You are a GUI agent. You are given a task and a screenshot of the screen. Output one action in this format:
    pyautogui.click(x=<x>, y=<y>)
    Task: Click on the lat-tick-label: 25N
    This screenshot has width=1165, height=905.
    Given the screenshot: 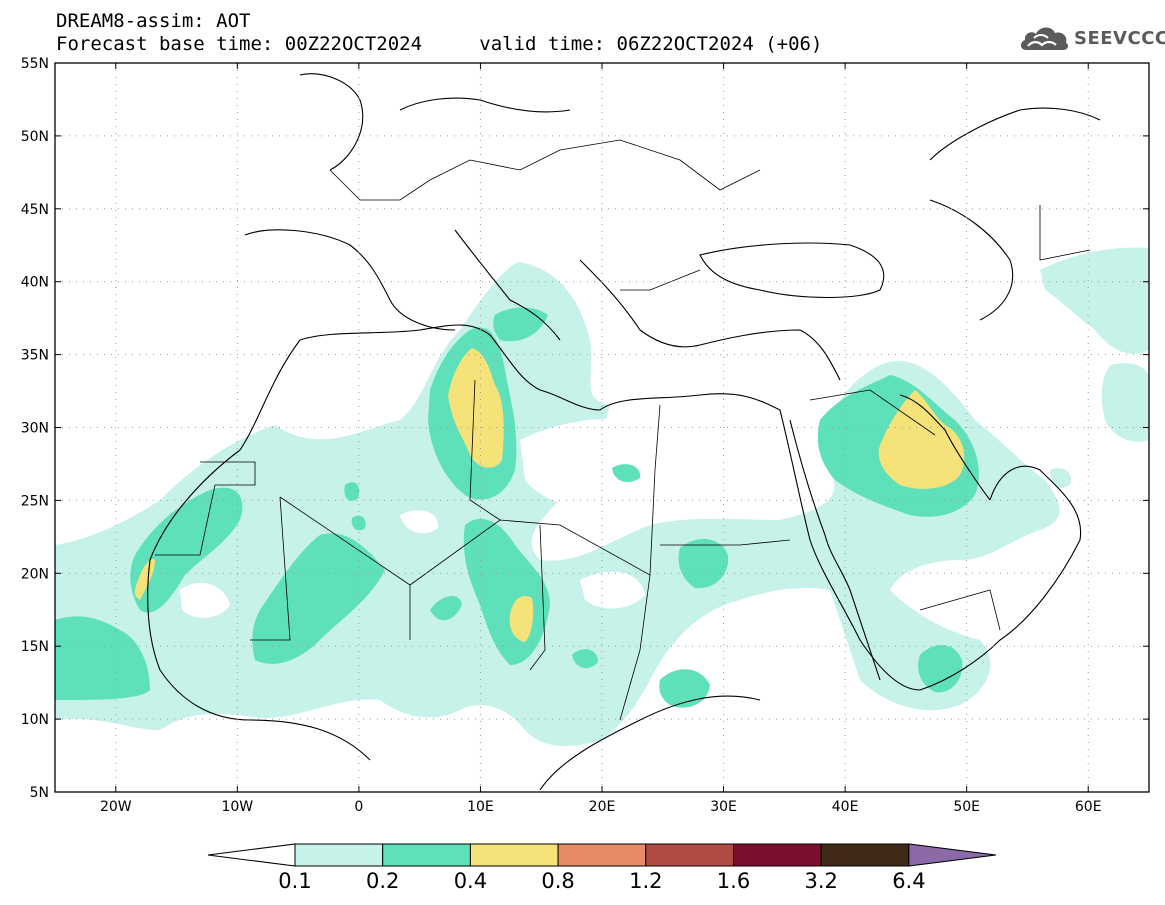 What is the action you would take?
    pyautogui.click(x=35, y=501)
    